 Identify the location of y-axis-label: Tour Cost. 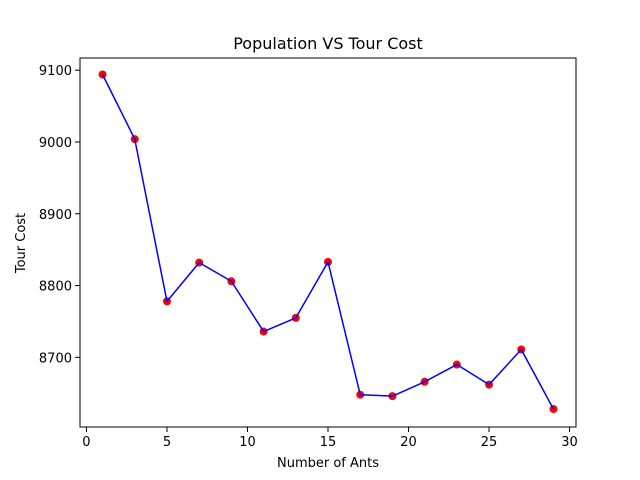
(21, 243).